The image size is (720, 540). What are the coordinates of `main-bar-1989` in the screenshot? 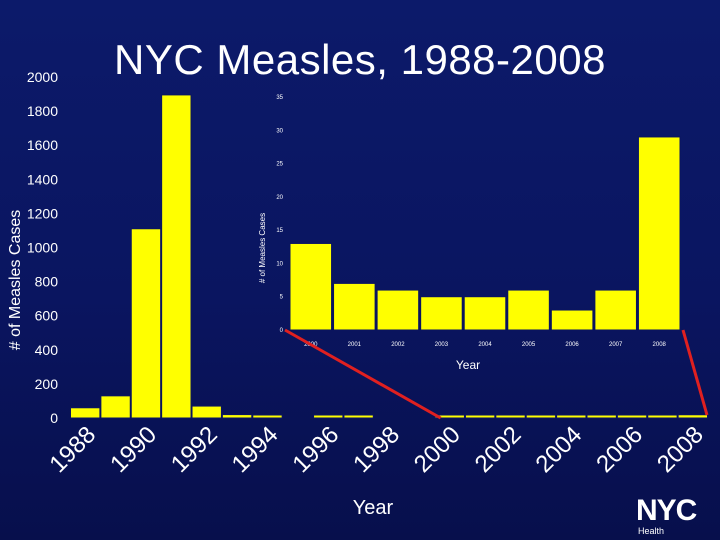 It's located at (115, 407).